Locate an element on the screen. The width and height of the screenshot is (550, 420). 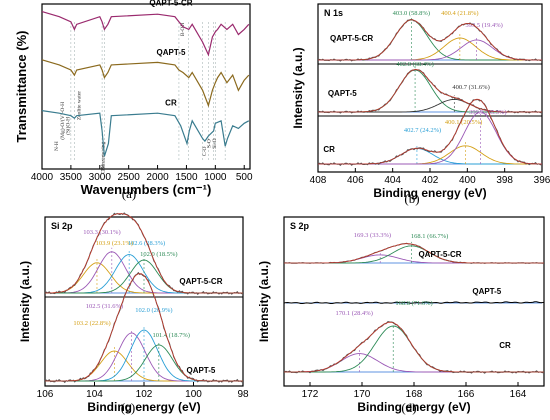
x-tick-label-b: 404 is located at coordinates (392, 180).